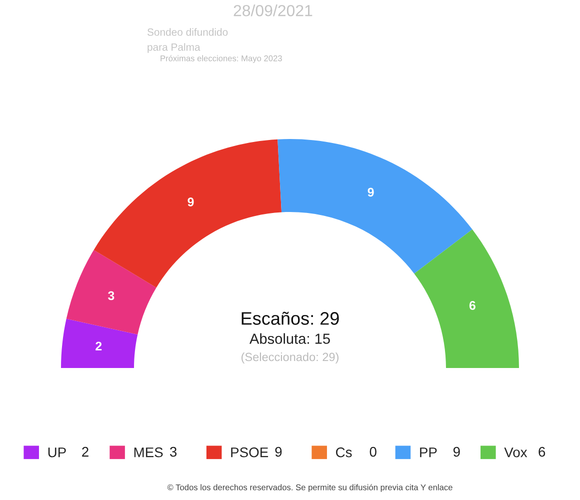 The image size is (580, 500). Describe the element at coordinates (542, 451) in the screenshot. I see `text: 6` at that location.